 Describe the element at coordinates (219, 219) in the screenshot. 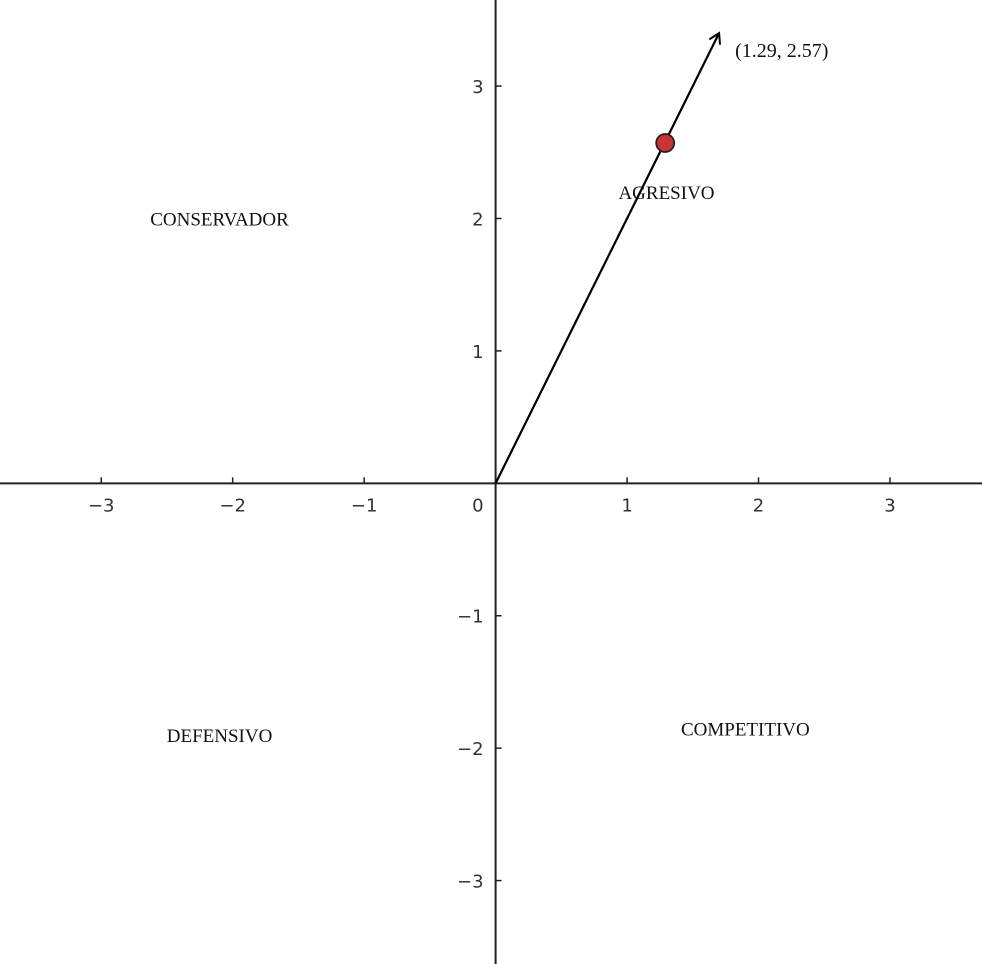

I see `quadrant-label-conservador: CONSERVADOR` at that location.